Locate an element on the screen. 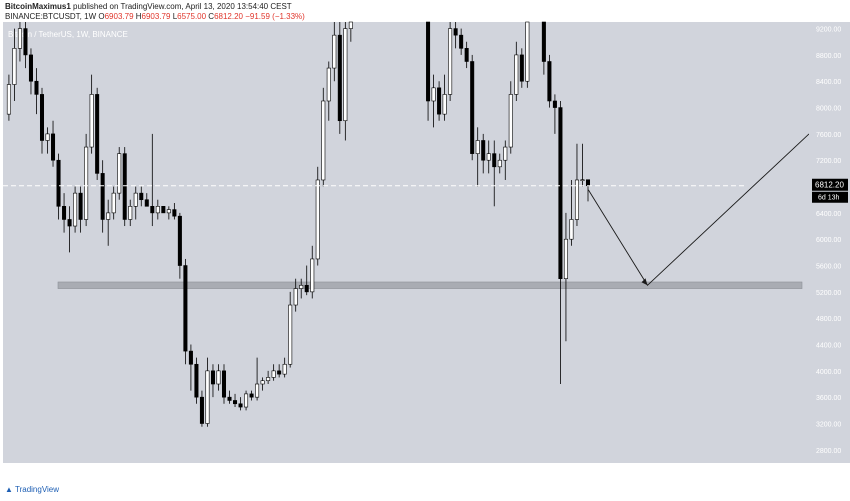 The height and width of the screenshot is (501, 850). logo-icon: ▲ is located at coordinates (9, 489).